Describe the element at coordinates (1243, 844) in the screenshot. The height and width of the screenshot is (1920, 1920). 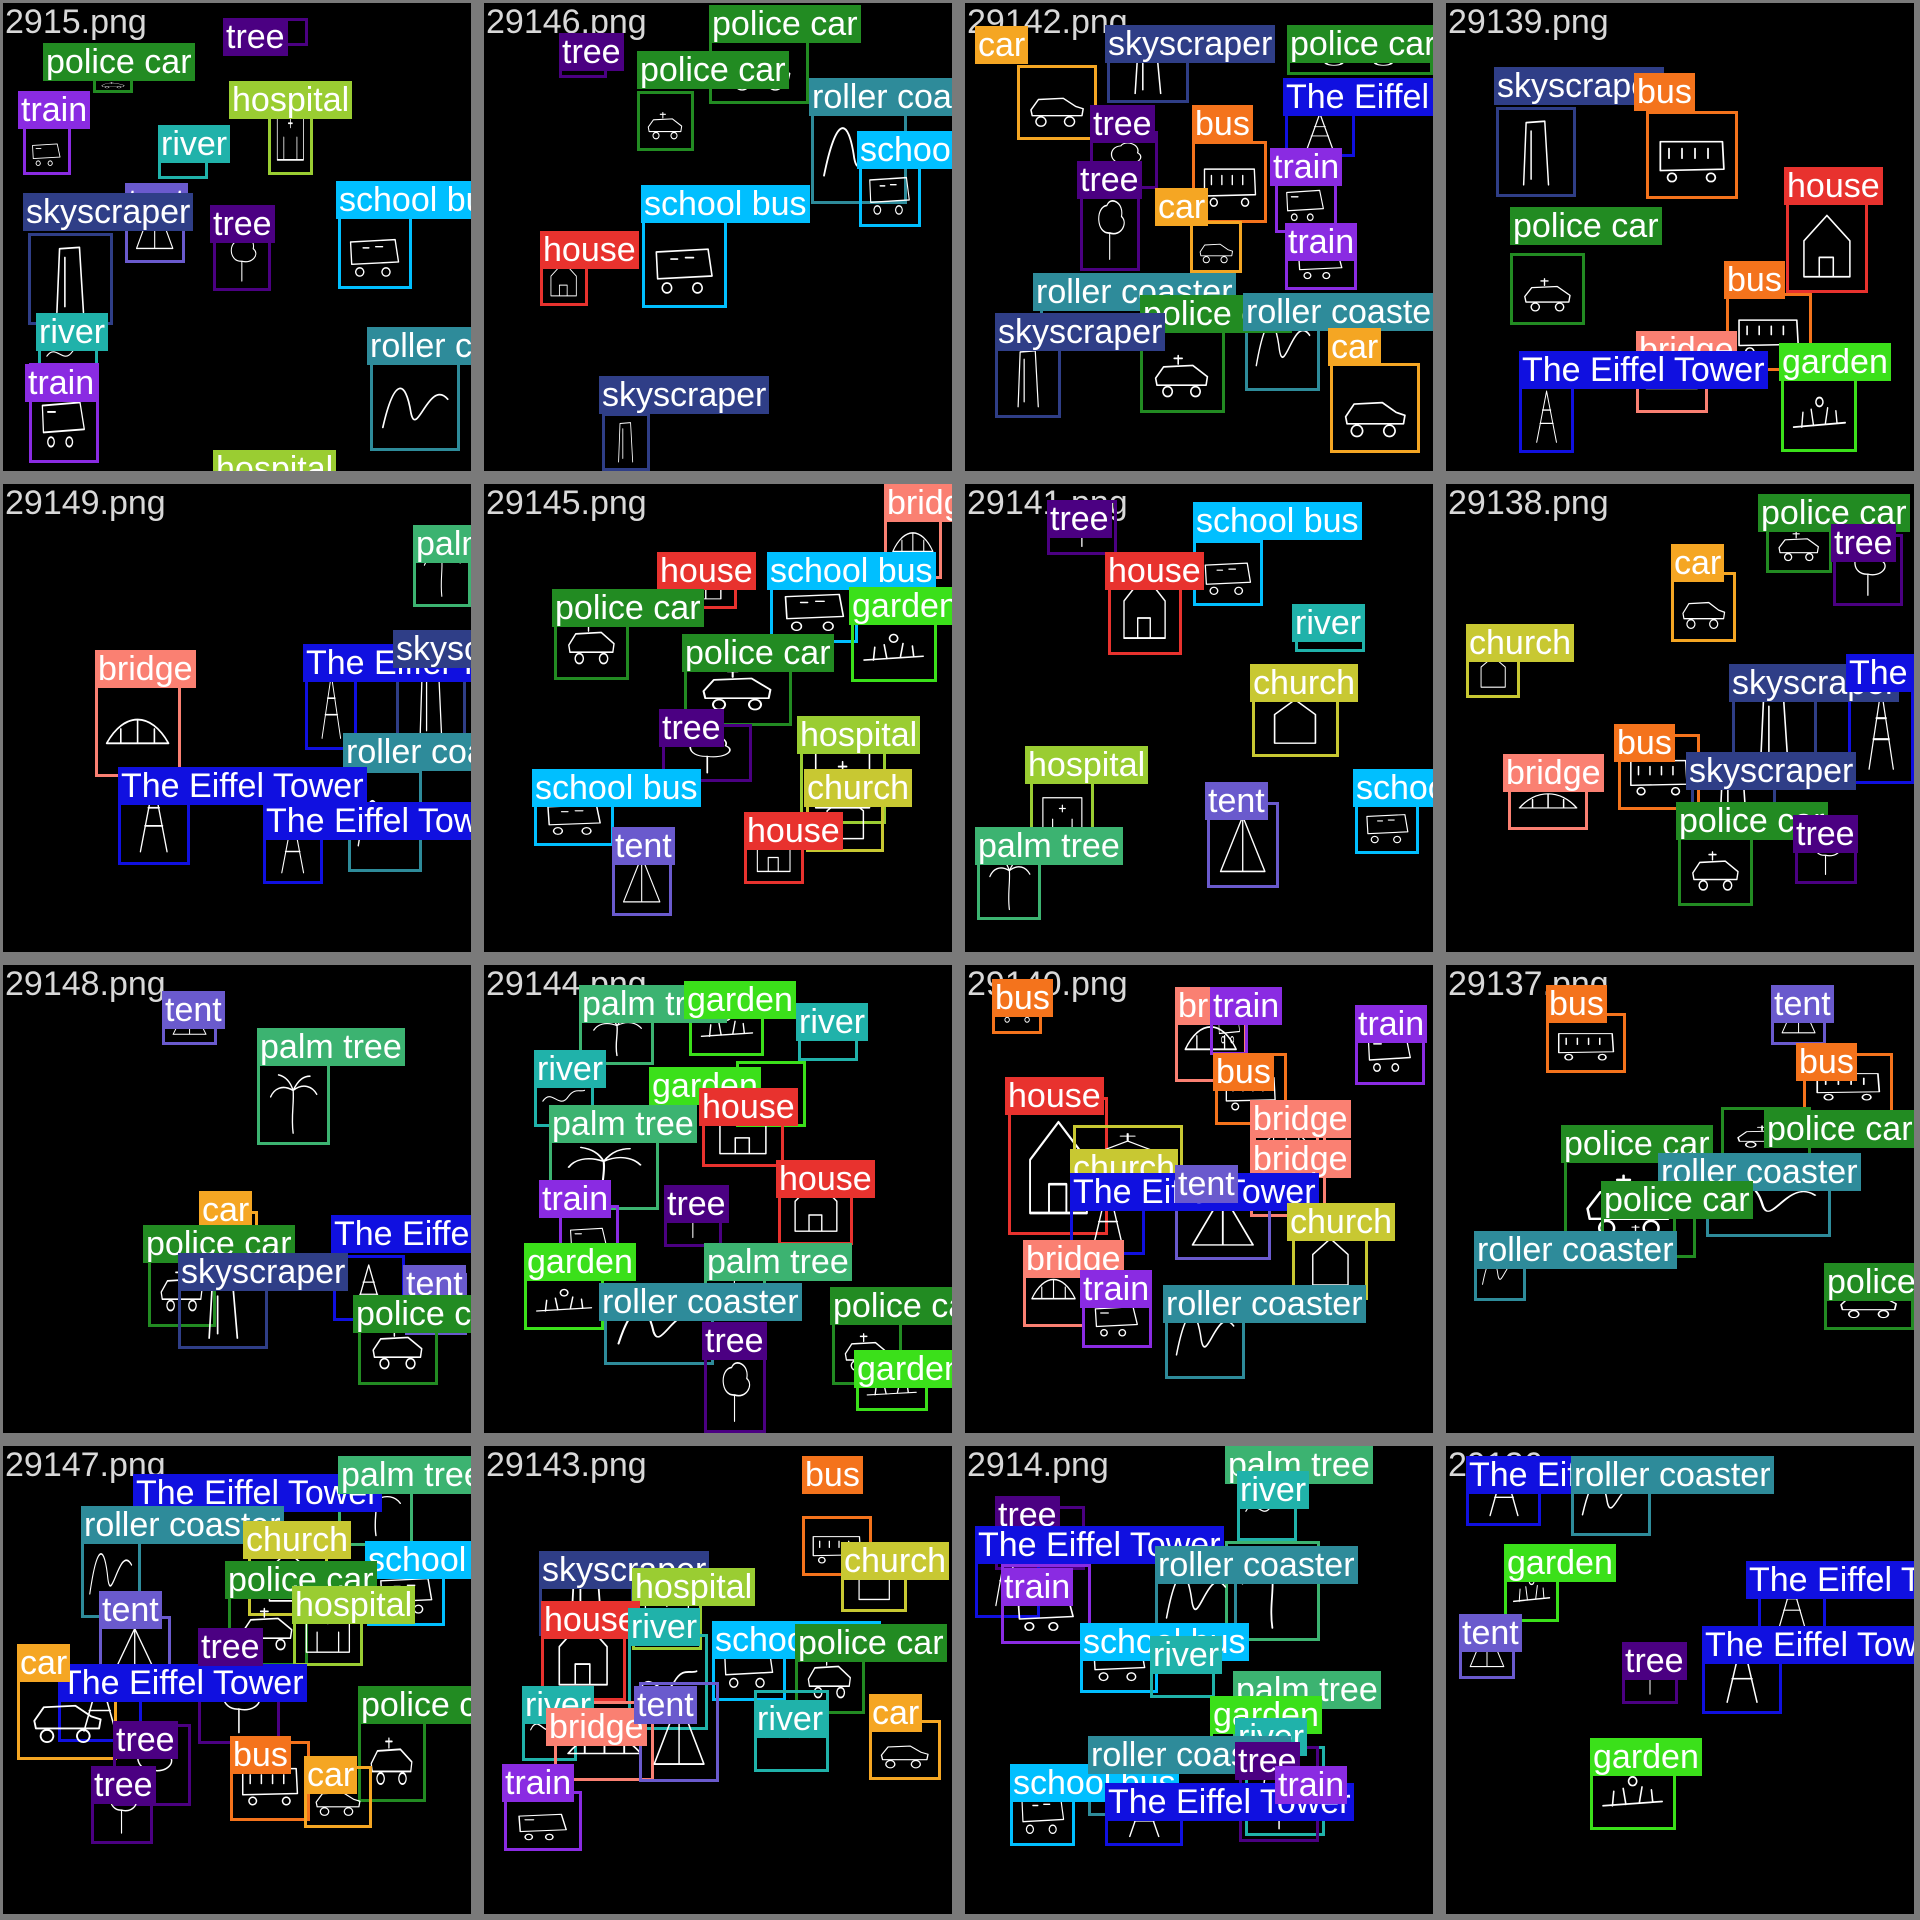
I see `tent-sketch` at that location.